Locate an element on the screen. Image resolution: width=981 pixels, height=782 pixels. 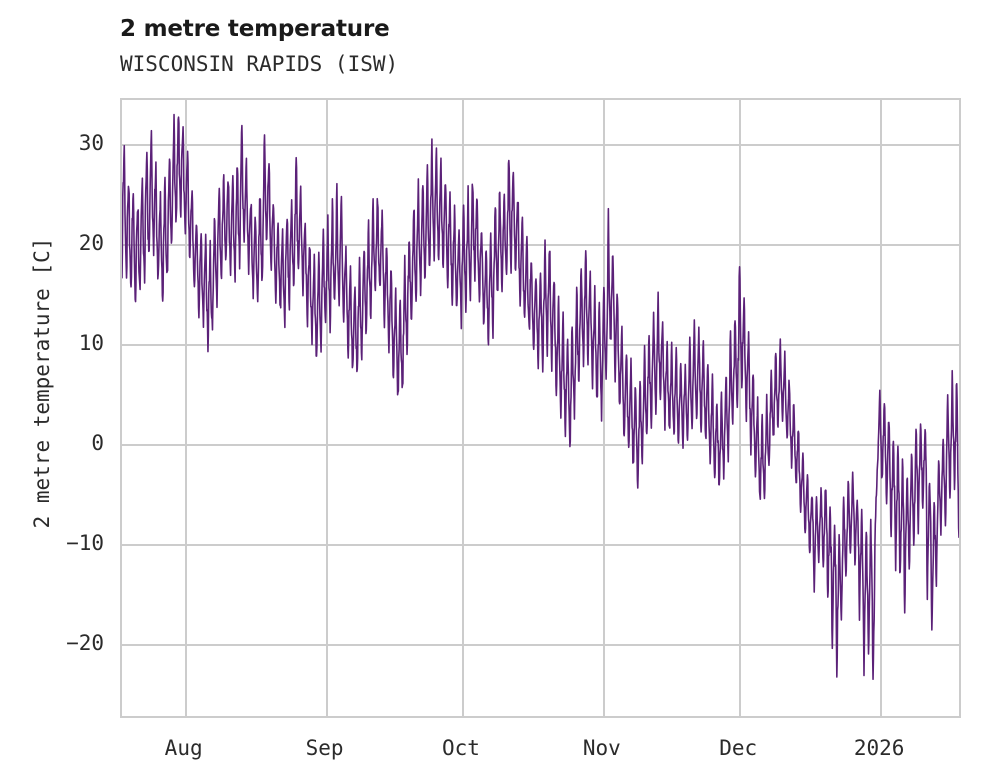
x-tick-label: Dec is located at coordinates (738, 748).